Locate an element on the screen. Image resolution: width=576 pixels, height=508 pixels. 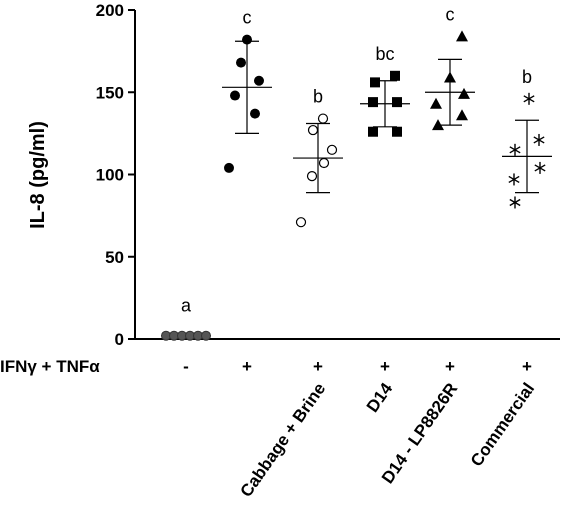
category-label: Cabbage + Brine is located at coordinates (282, 439).